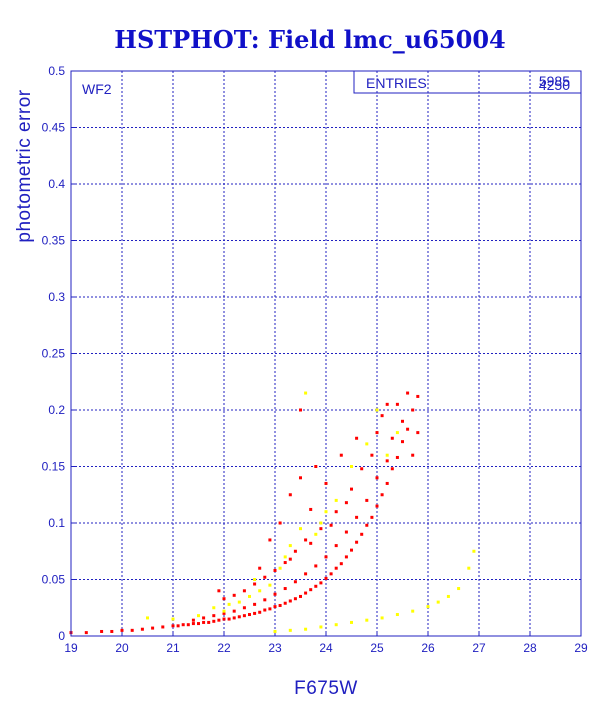  Describe the element at coordinates (71, 648) in the screenshot. I see `x-tick-label: 19` at that location.